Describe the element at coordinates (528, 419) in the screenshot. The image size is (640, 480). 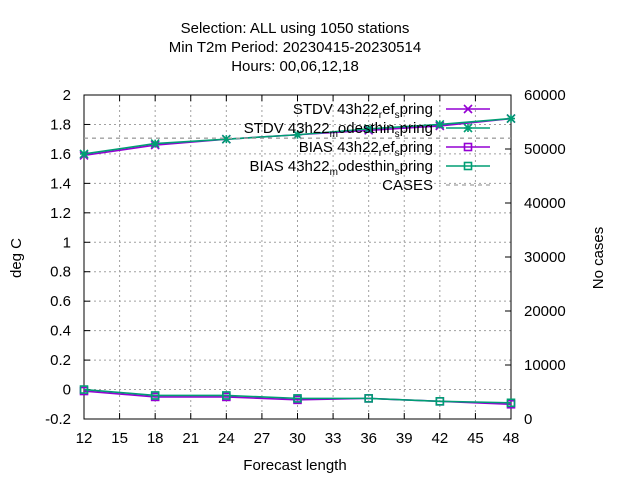
I see `y2-tick-label: 0` at that location.